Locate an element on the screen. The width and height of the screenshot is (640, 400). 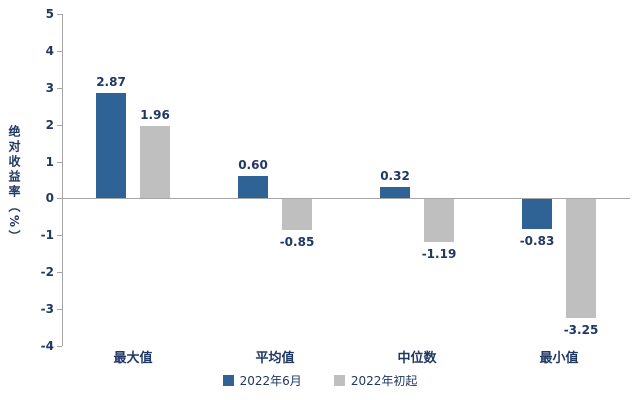
legend: 2022年6月 2022年初起 is located at coordinates (320, 380).